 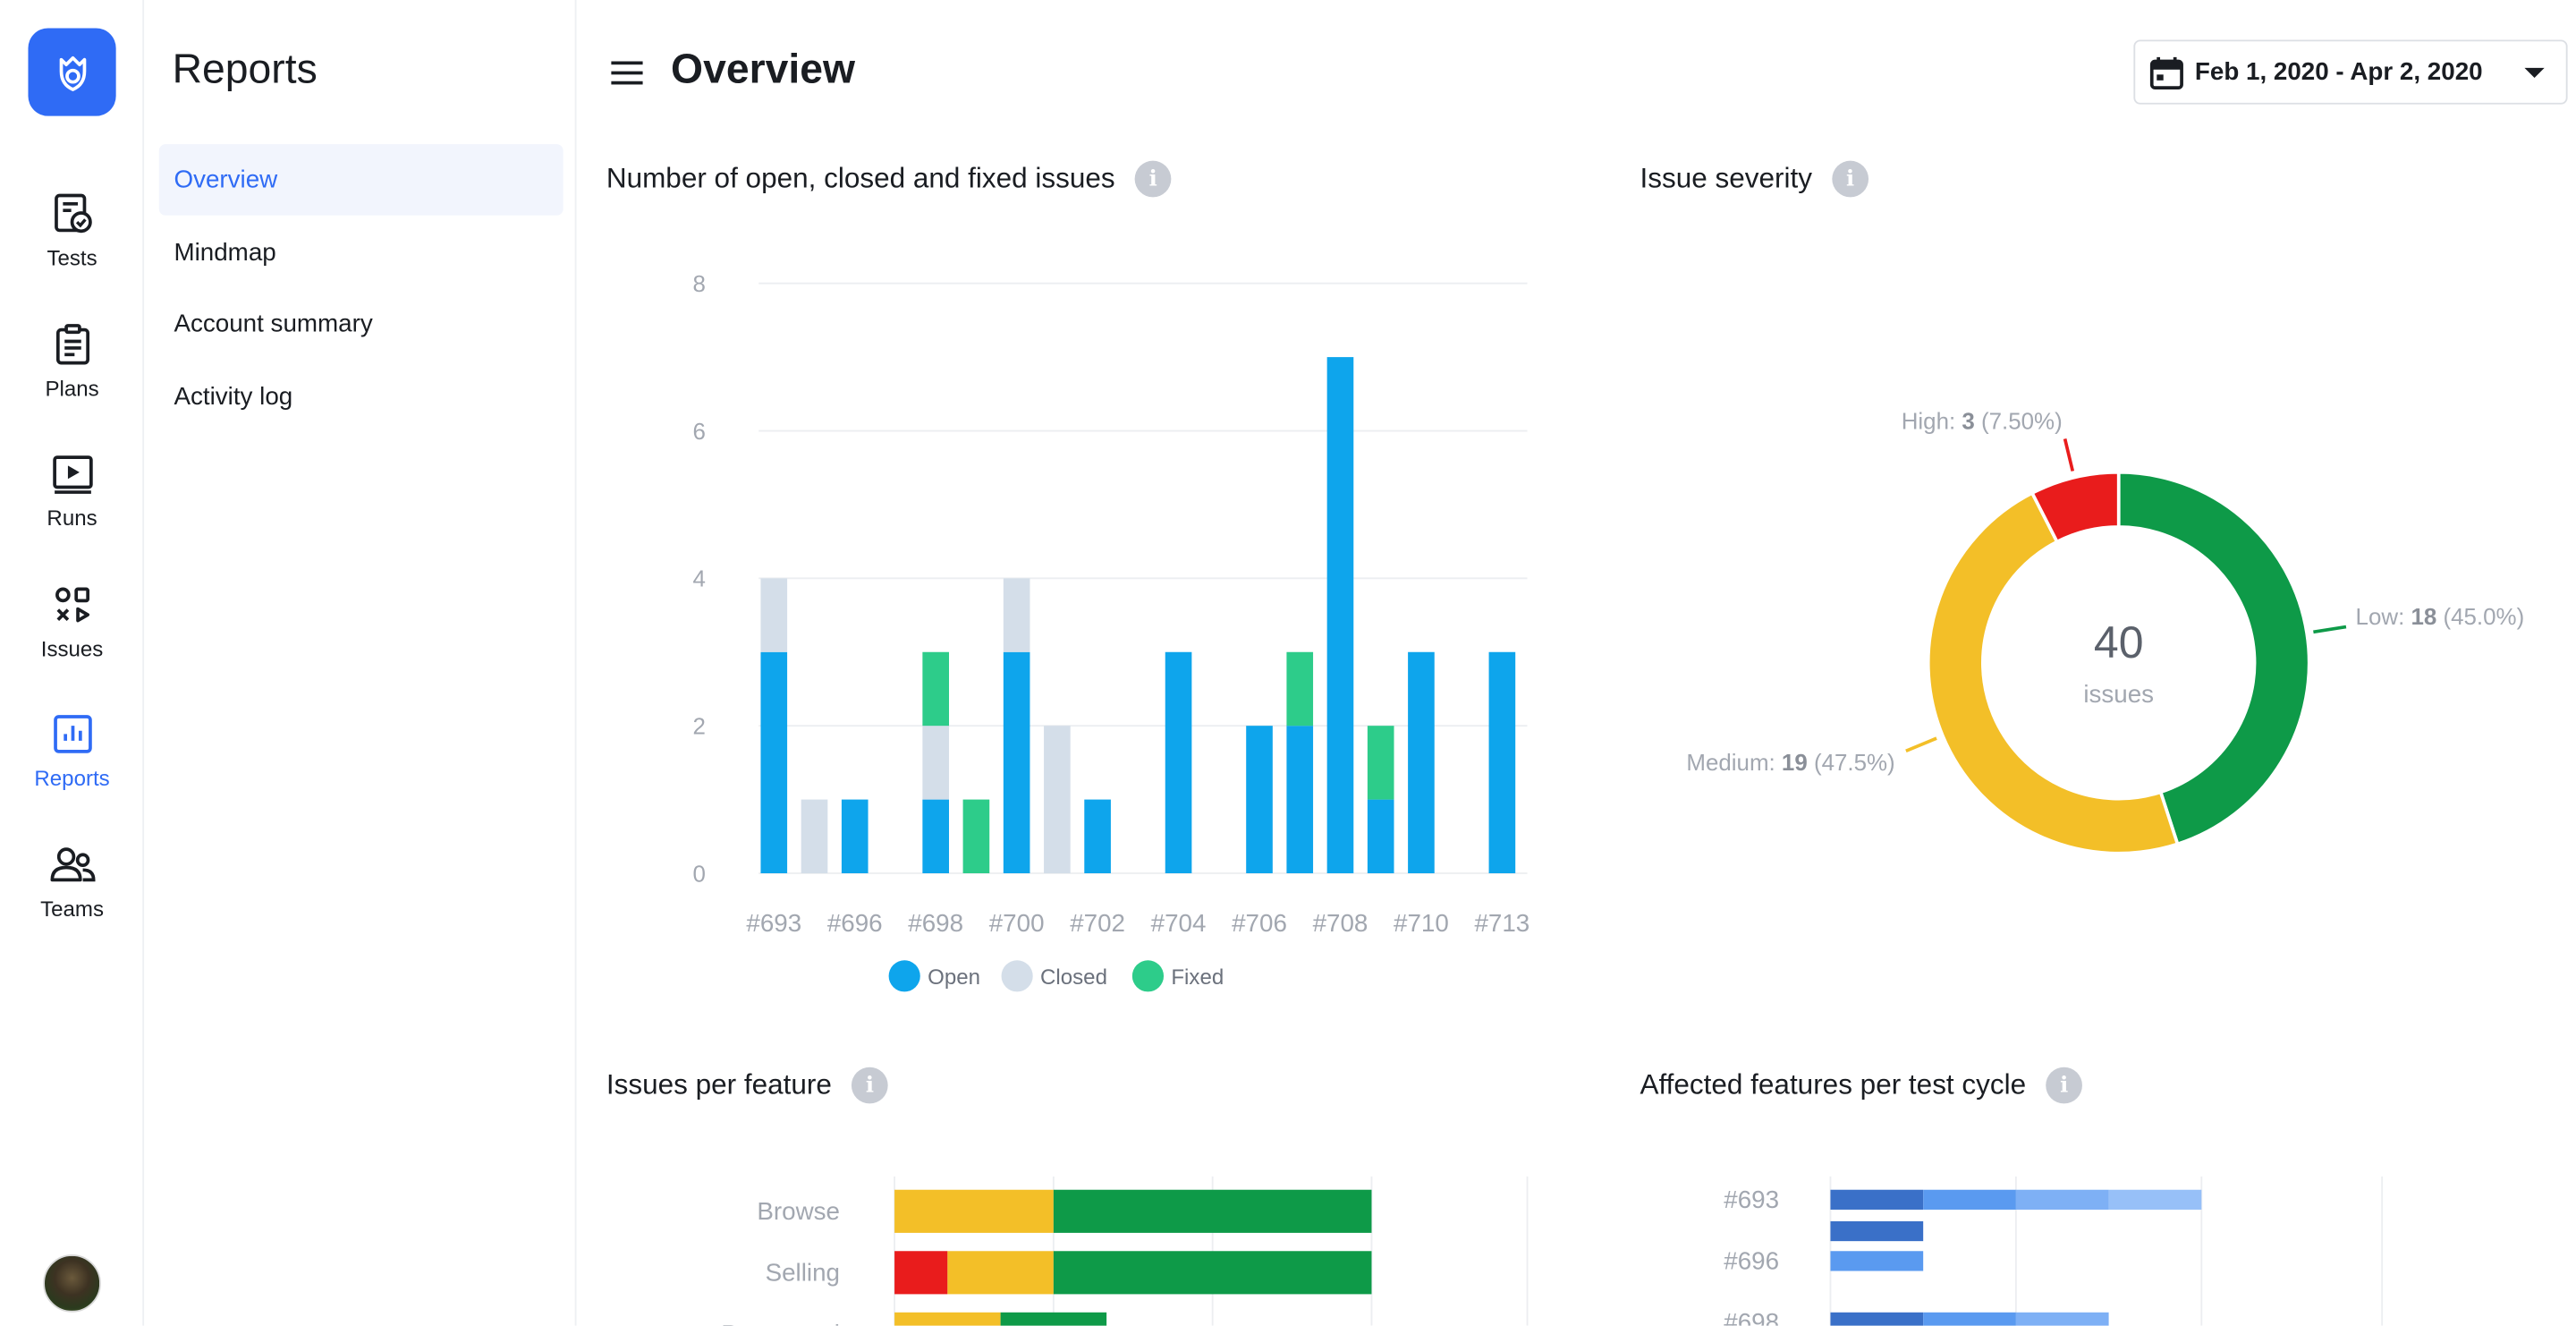 I want to click on y-tick-label: 0, so click(x=699, y=874).